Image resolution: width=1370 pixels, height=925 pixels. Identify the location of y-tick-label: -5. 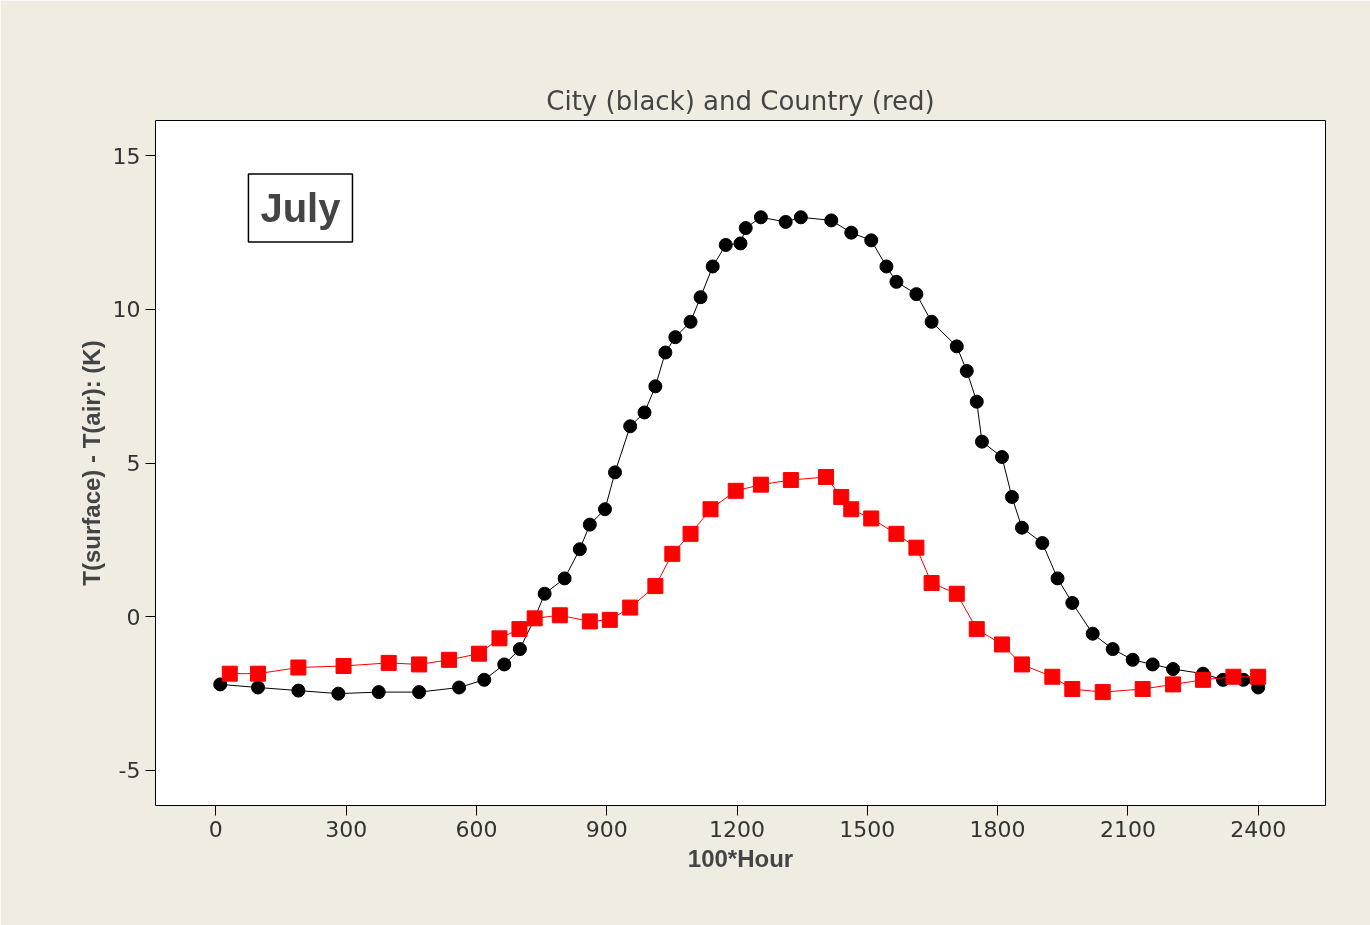
(129, 771).